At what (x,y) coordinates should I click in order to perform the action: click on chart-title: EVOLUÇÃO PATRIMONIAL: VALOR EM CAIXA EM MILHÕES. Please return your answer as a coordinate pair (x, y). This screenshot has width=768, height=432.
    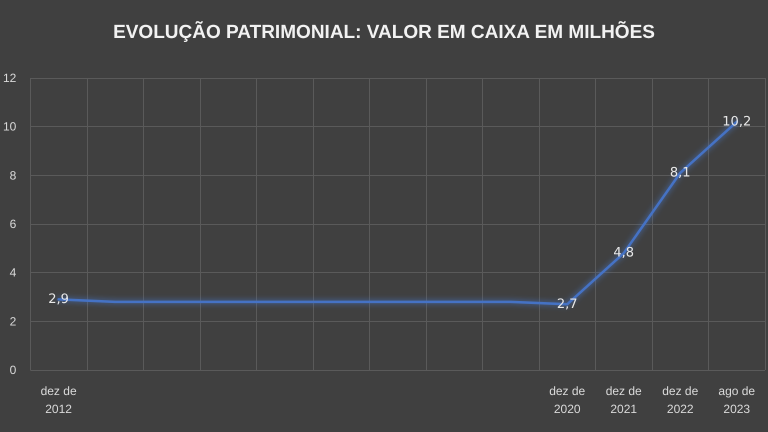
    Looking at the image, I should click on (384, 32).